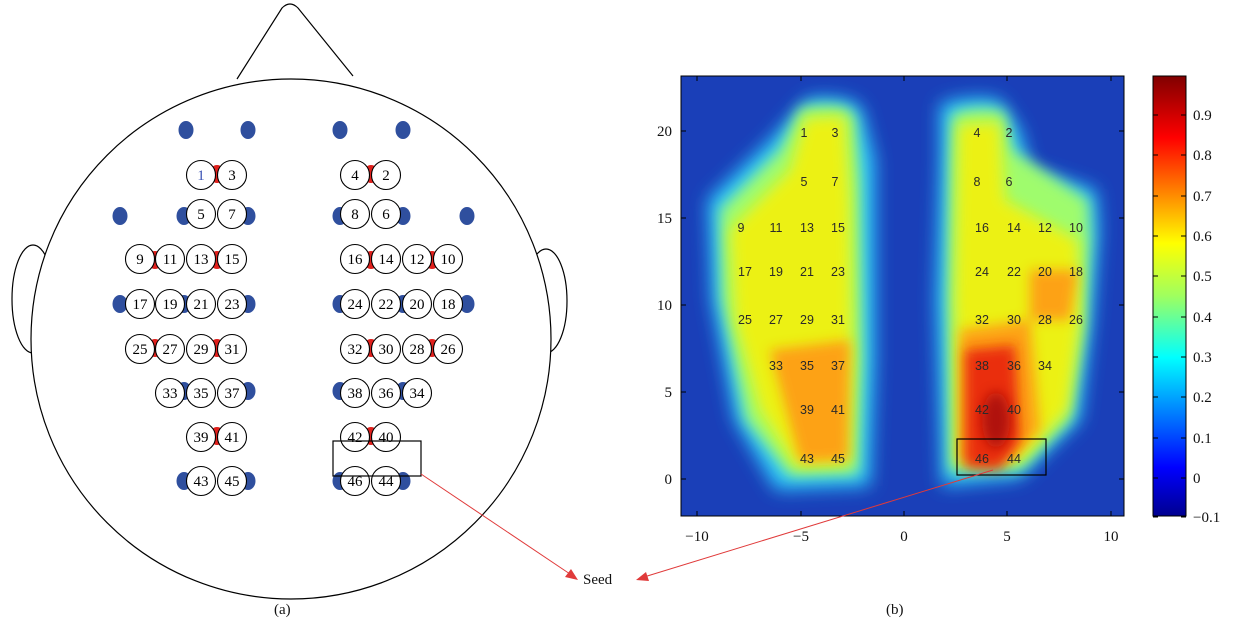  Describe the element at coordinates (1045, 272) in the screenshot. I see `heatmap-channel-label: 20` at that location.